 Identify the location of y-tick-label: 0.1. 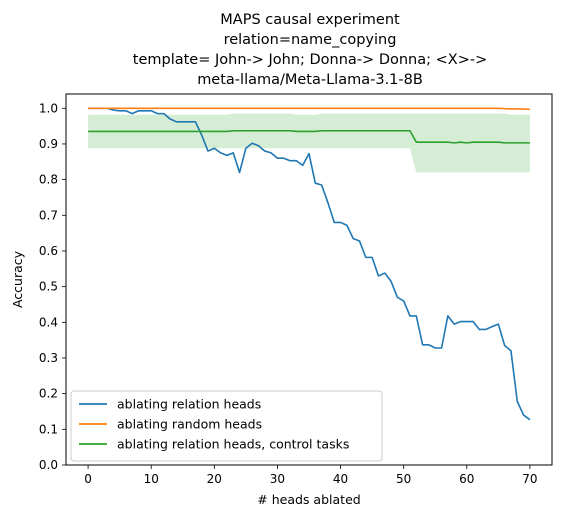
(48, 429).